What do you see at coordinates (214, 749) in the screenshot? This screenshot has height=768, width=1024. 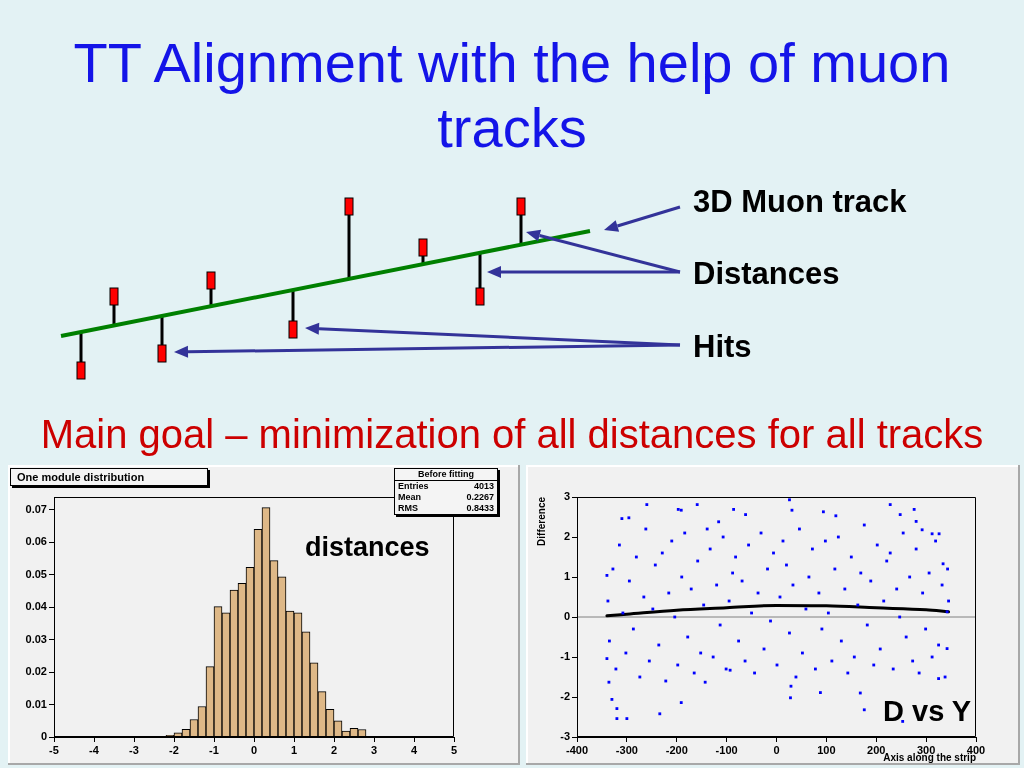 I see `x-tick-label: -1` at bounding box center [214, 749].